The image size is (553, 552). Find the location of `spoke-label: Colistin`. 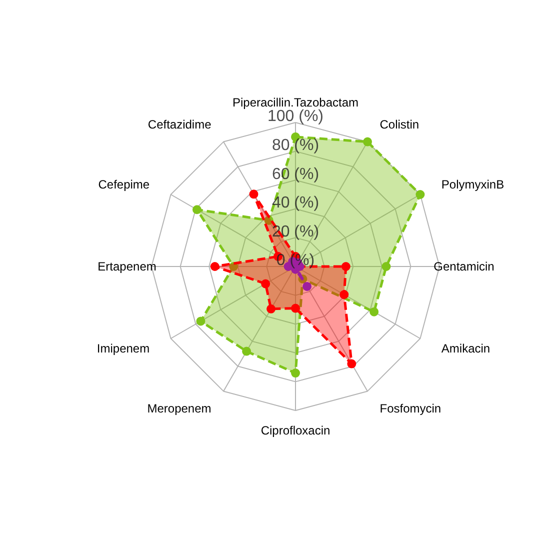

spoke-label: Colistin is located at coordinates (400, 124).